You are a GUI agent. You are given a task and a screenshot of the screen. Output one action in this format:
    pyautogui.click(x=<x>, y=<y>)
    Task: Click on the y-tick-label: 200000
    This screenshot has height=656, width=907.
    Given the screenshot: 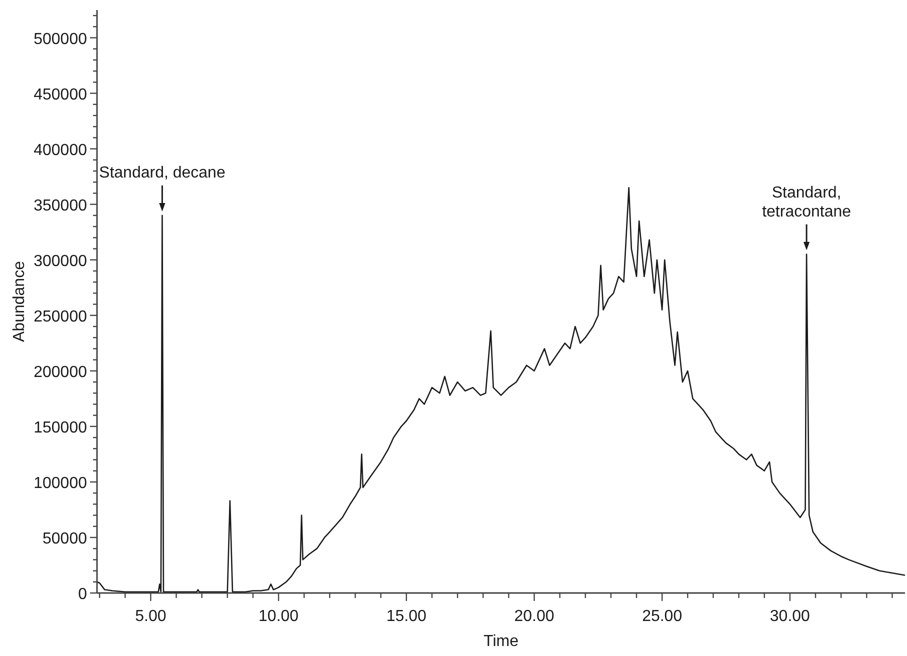 What is the action you would take?
    pyautogui.click(x=61, y=372)
    